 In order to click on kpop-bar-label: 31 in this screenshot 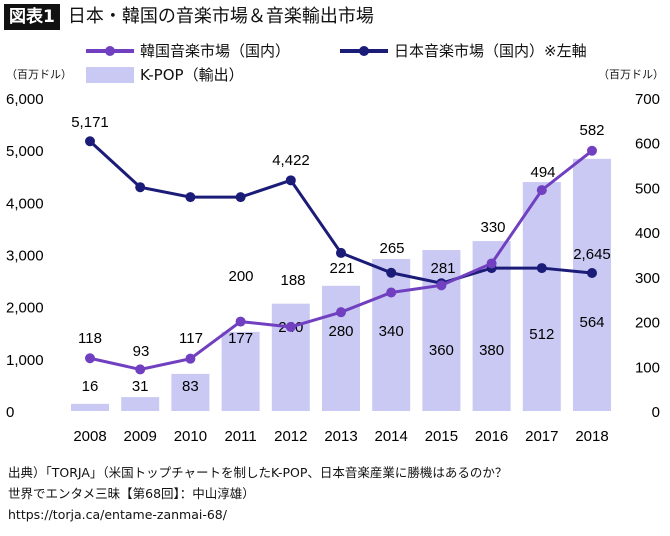, I will do `click(140, 386)`.